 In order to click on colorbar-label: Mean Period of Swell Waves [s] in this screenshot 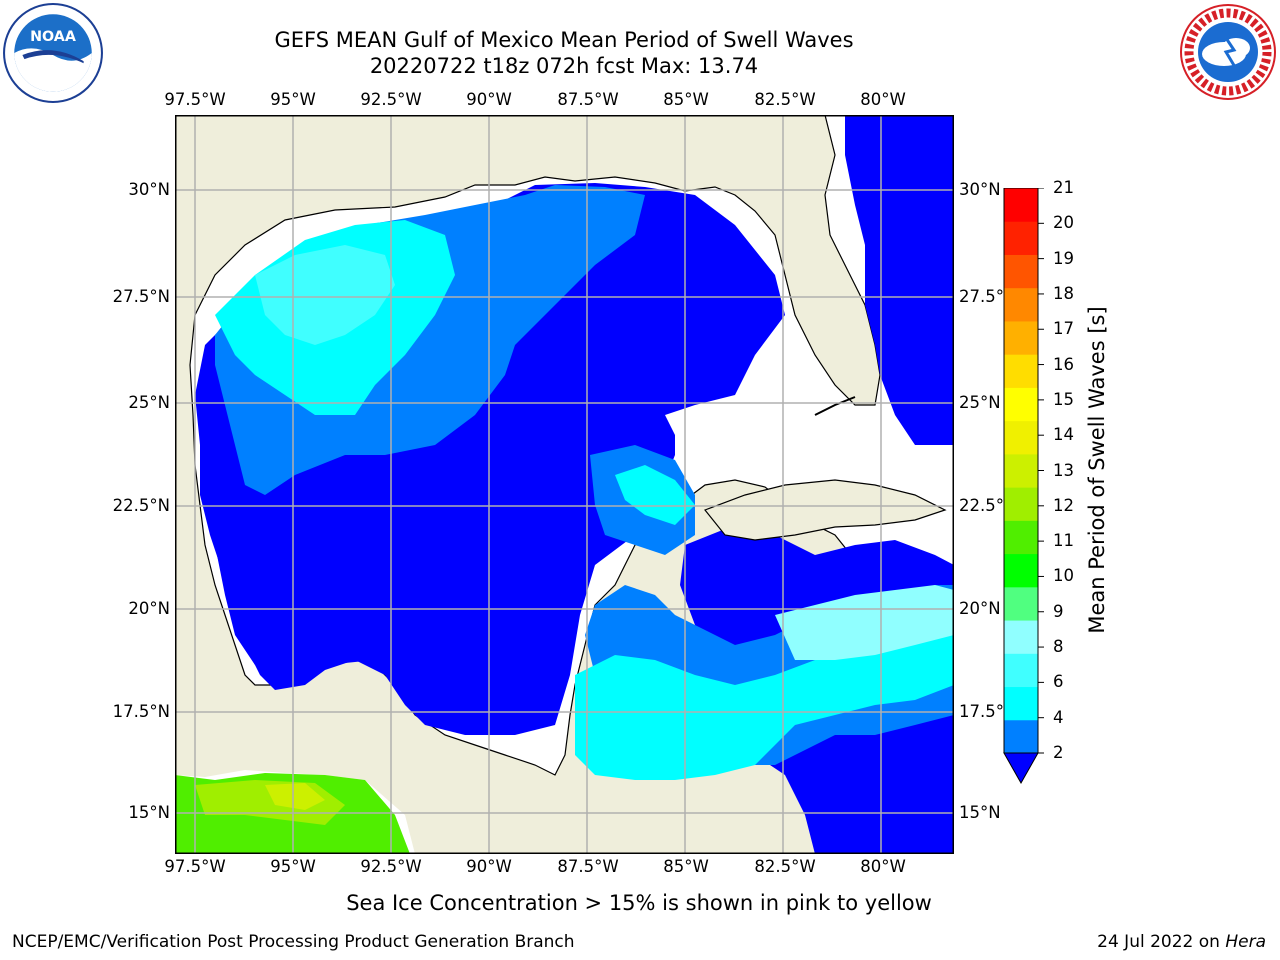, I will do `click(1097, 470)`.